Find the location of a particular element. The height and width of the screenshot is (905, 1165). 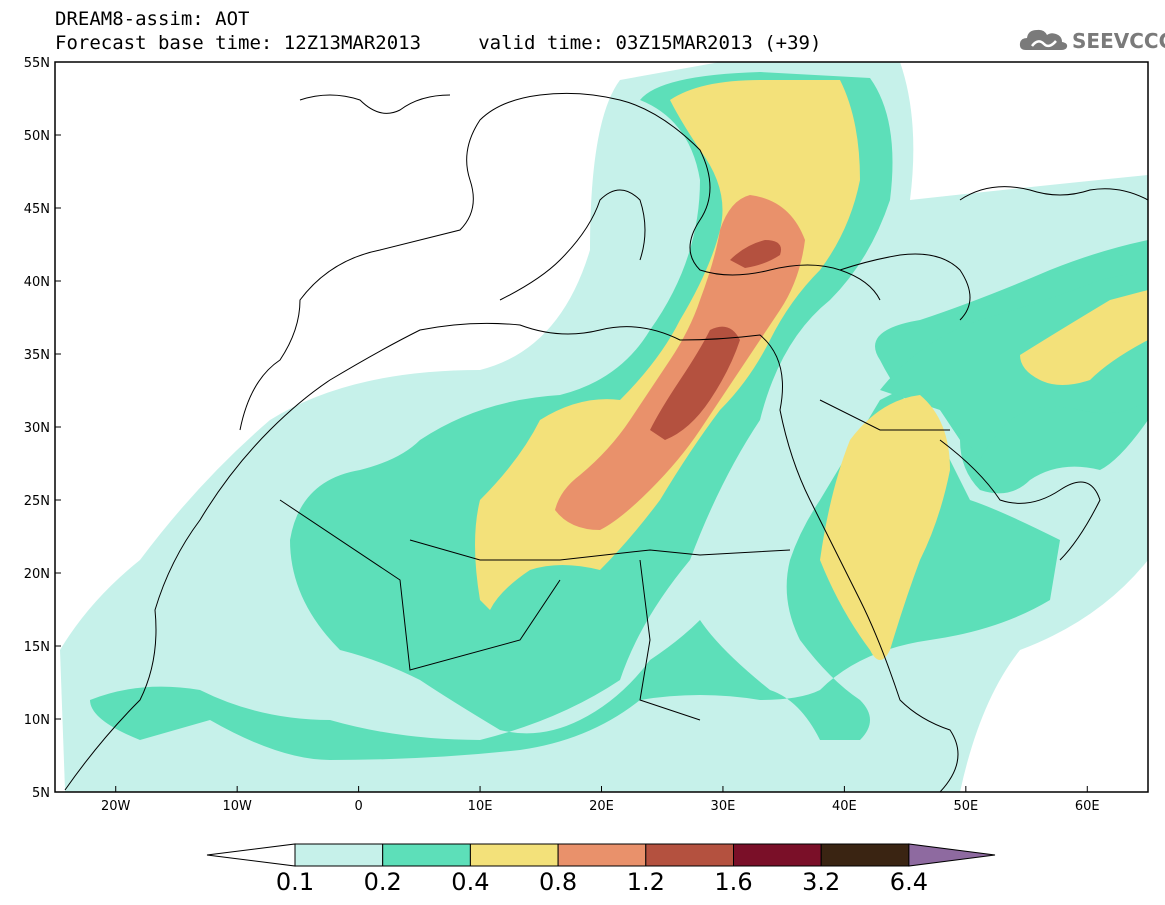

chart-title: DREAM8-assim: AOT is located at coordinates (152, 19).